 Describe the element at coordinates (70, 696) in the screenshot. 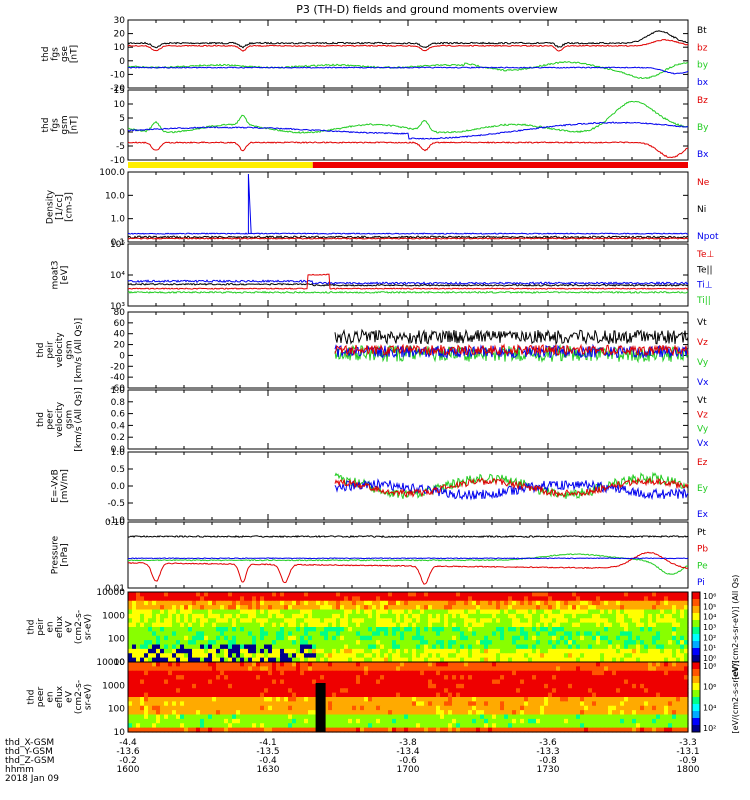

I see `y-axis-label: eV` at that location.